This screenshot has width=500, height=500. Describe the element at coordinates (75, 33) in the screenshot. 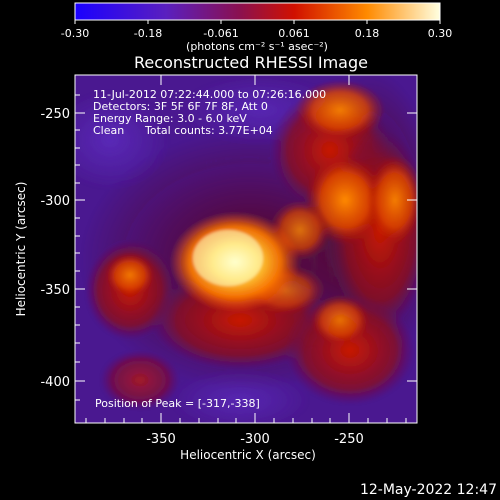

I see `colorbar-tick-label: -0.30` at that location.